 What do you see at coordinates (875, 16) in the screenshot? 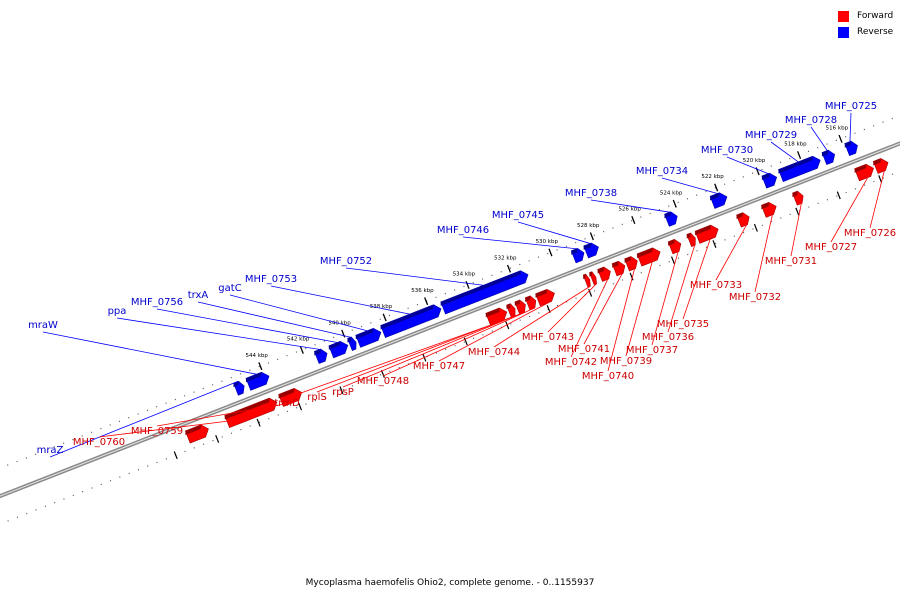
I see `legend-forward-label: Forward` at bounding box center [875, 16].